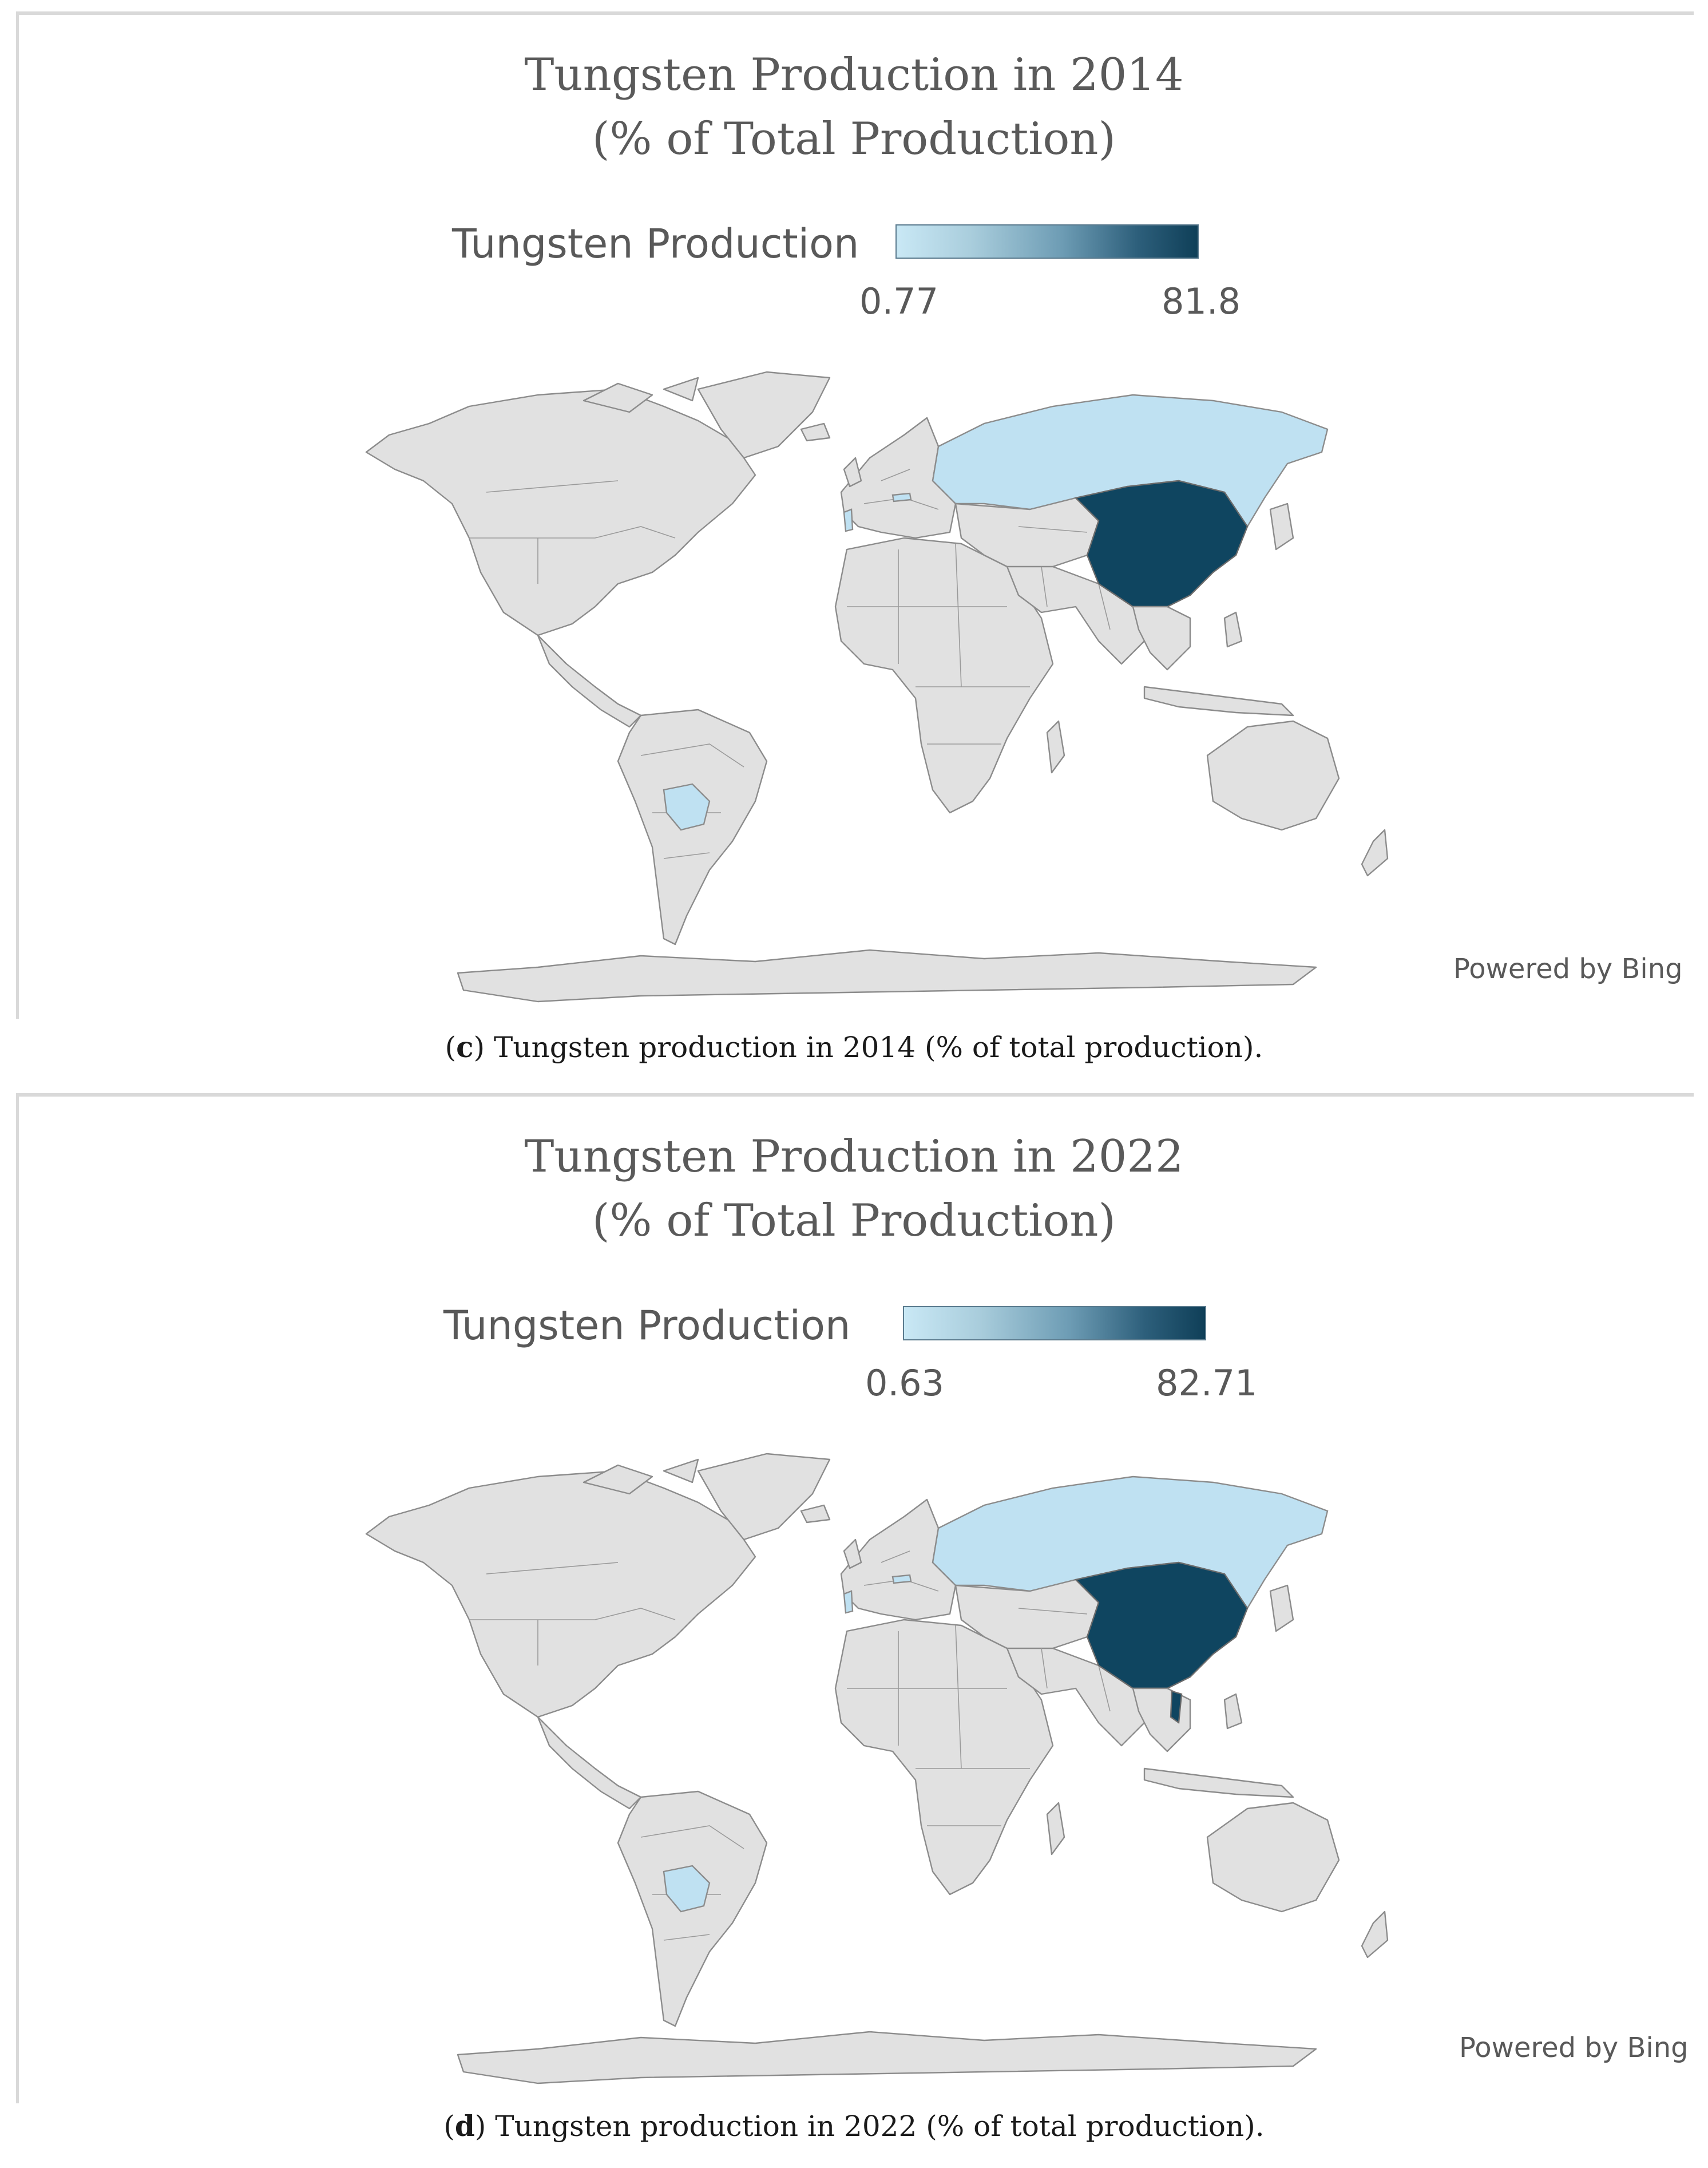 The height and width of the screenshot is (2168, 1708). What do you see at coordinates (1201, 301) in the screenshot?
I see `legend-max-value: 81.8` at bounding box center [1201, 301].